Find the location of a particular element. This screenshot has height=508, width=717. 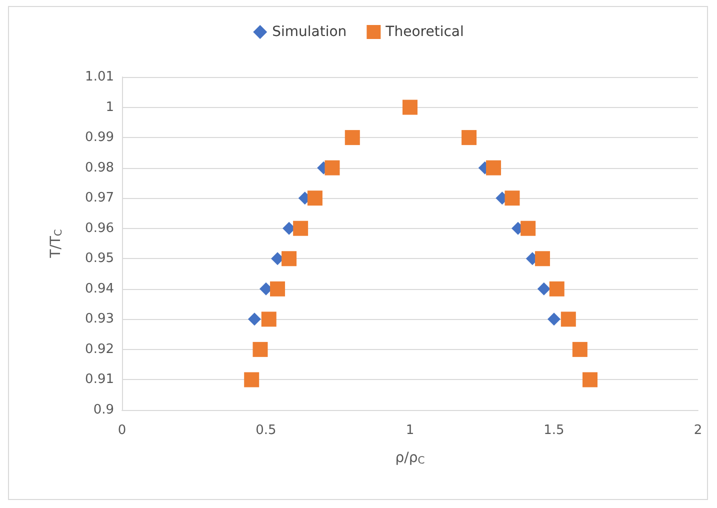

y-tick-label: 0.91 is located at coordinates (99, 380).